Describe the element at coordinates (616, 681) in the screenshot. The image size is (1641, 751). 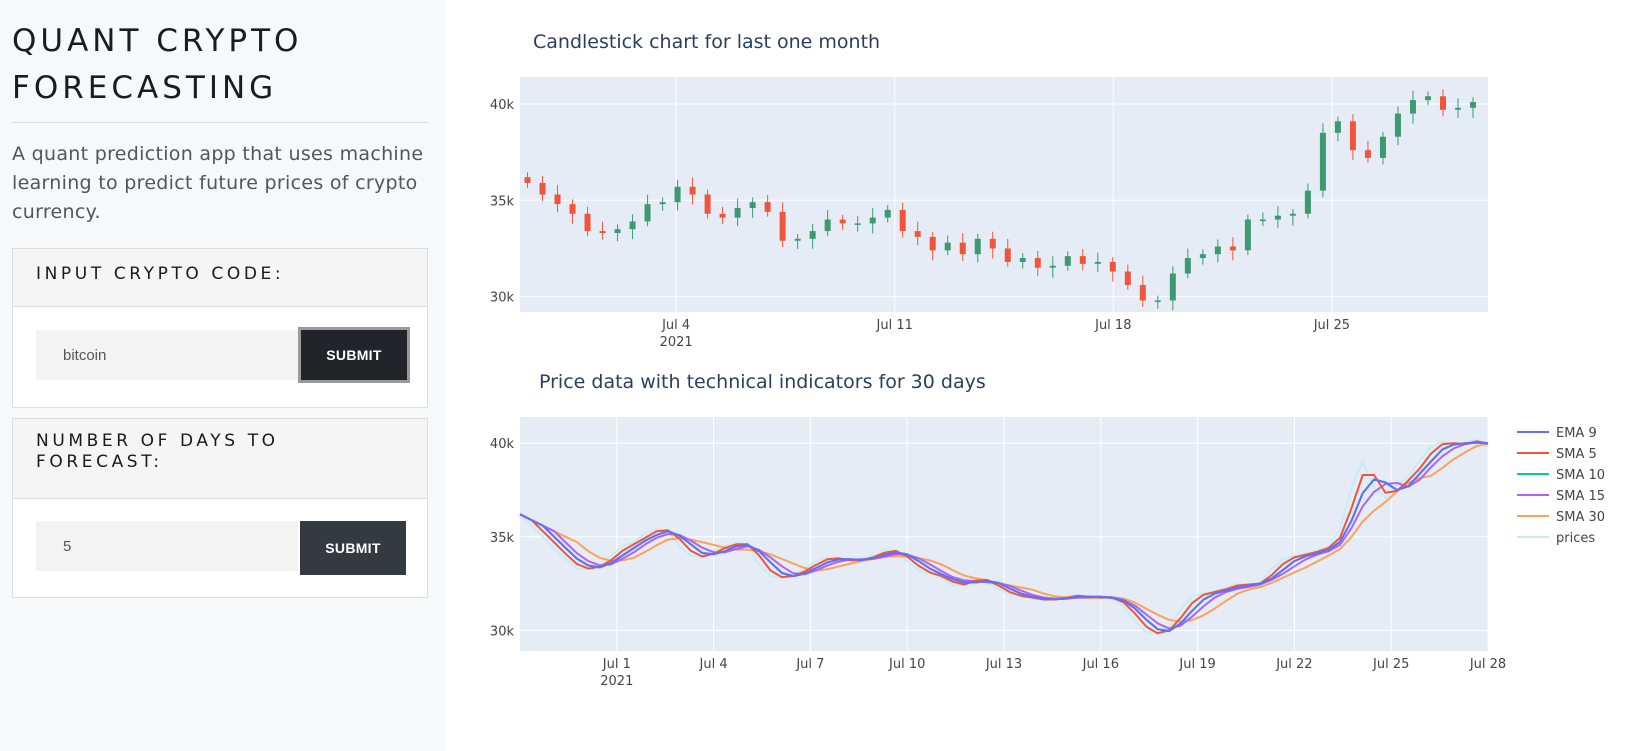
I see `1-xtick-year: 2021` at that location.